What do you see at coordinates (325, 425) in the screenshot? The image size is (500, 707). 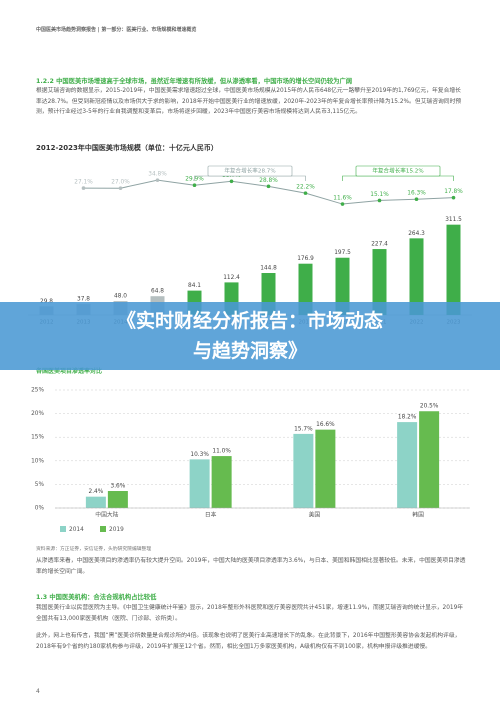 I see `bar-label: 16.6%` at bounding box center [325, 425].